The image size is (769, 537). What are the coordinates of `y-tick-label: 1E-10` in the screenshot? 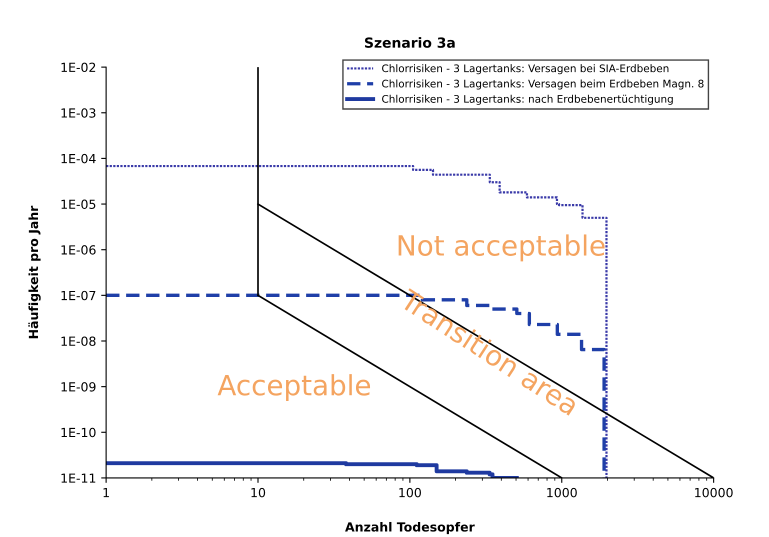 It's located at (79, 433).